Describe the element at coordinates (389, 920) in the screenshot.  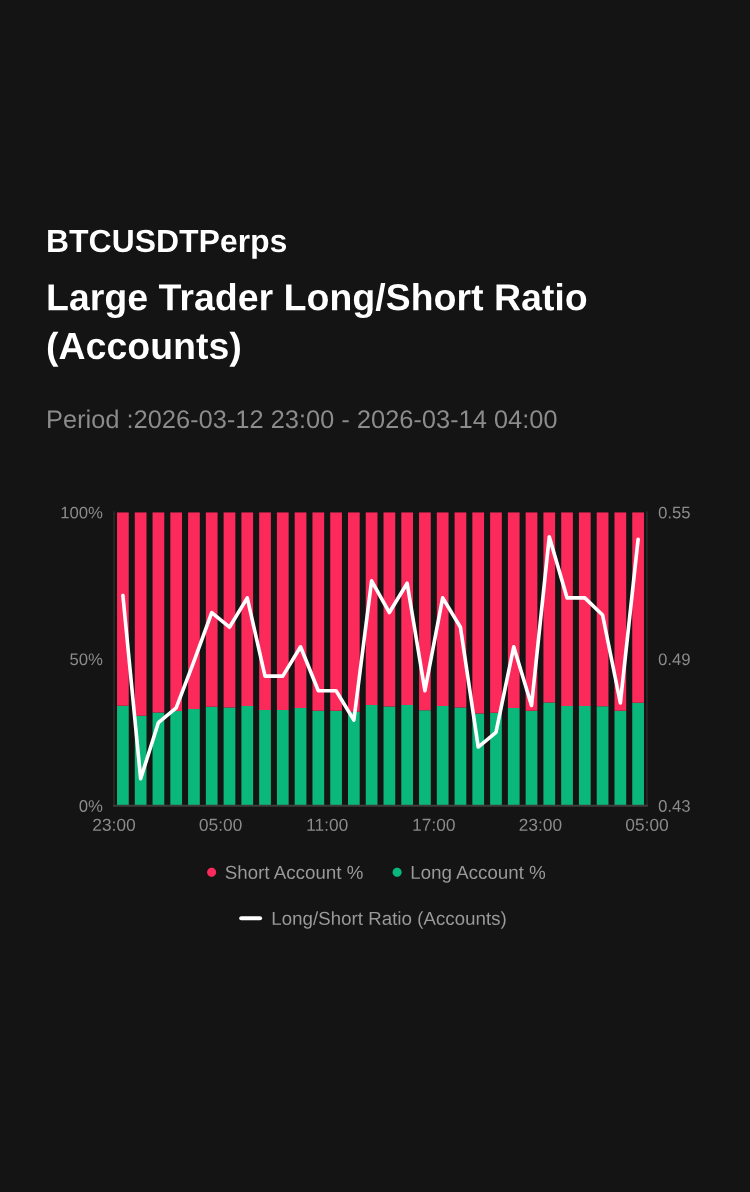
I see `legend-label: Long/Short Ratio (Accounts)` at that location.